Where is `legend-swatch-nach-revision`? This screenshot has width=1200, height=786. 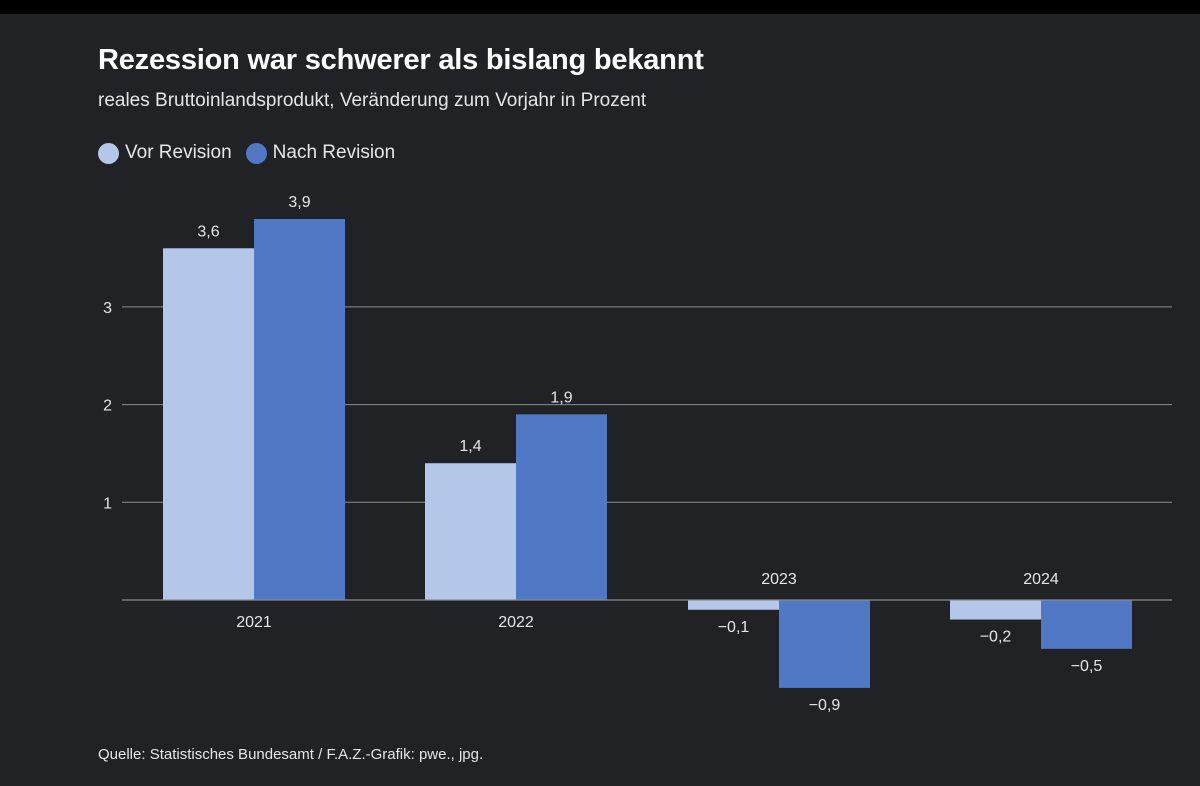
legend-swatch-nach-revision is located at coordinates (256, 153).